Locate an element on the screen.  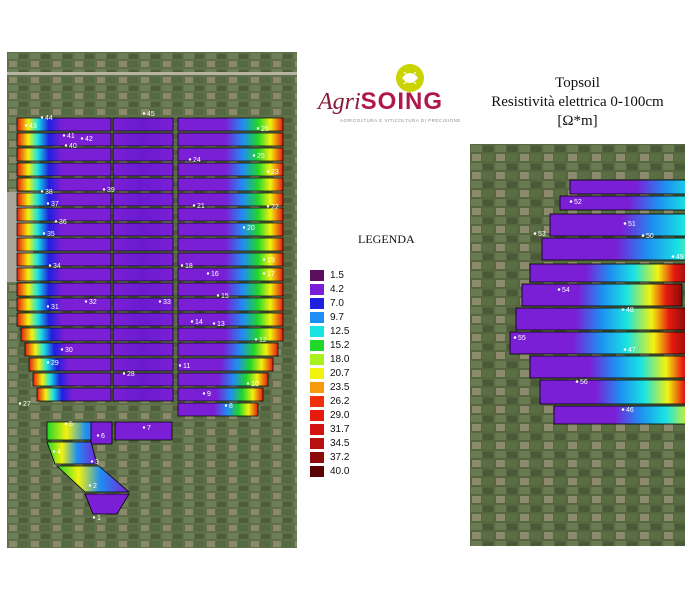
title-line-3: [Ω*m] is located at coordinates (577, 121).